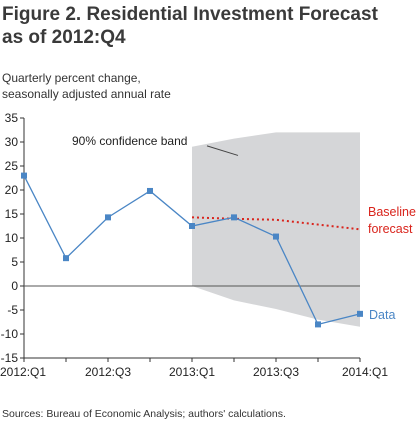 This screenshot has width=420, height=433. Describe the element at coordinates (129, 141) in the screenshot. I see `confidence-band-label: 90% confidence band` at that location.